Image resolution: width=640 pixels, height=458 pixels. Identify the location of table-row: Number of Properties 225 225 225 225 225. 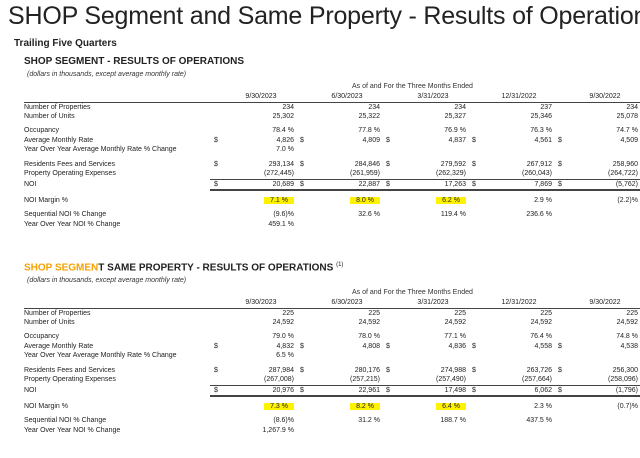
(332, 313).